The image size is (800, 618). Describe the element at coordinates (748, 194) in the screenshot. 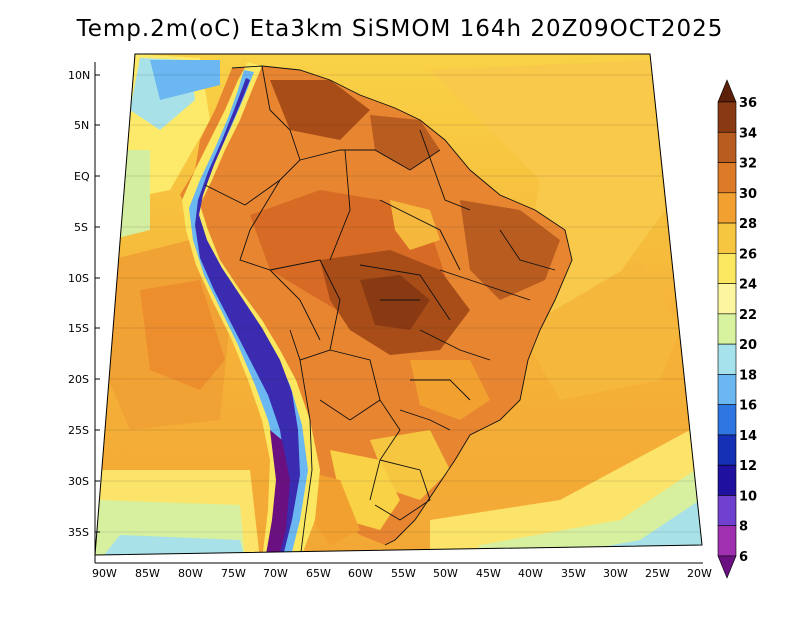

I see `colorbar-label: 30` at that location.